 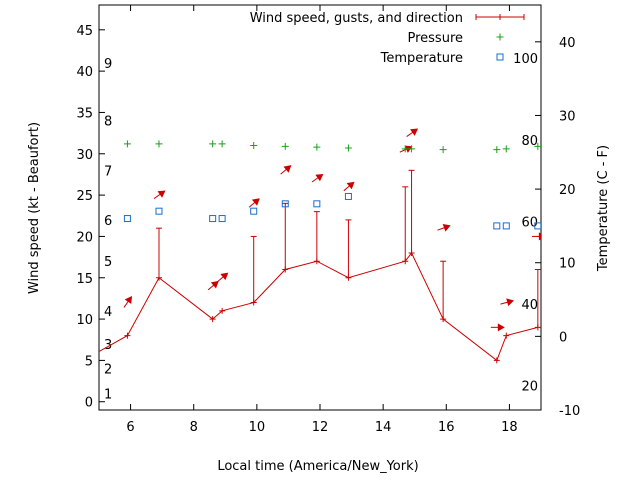 I want to click on beaufort-label: 3, so click(x=108, y=345).